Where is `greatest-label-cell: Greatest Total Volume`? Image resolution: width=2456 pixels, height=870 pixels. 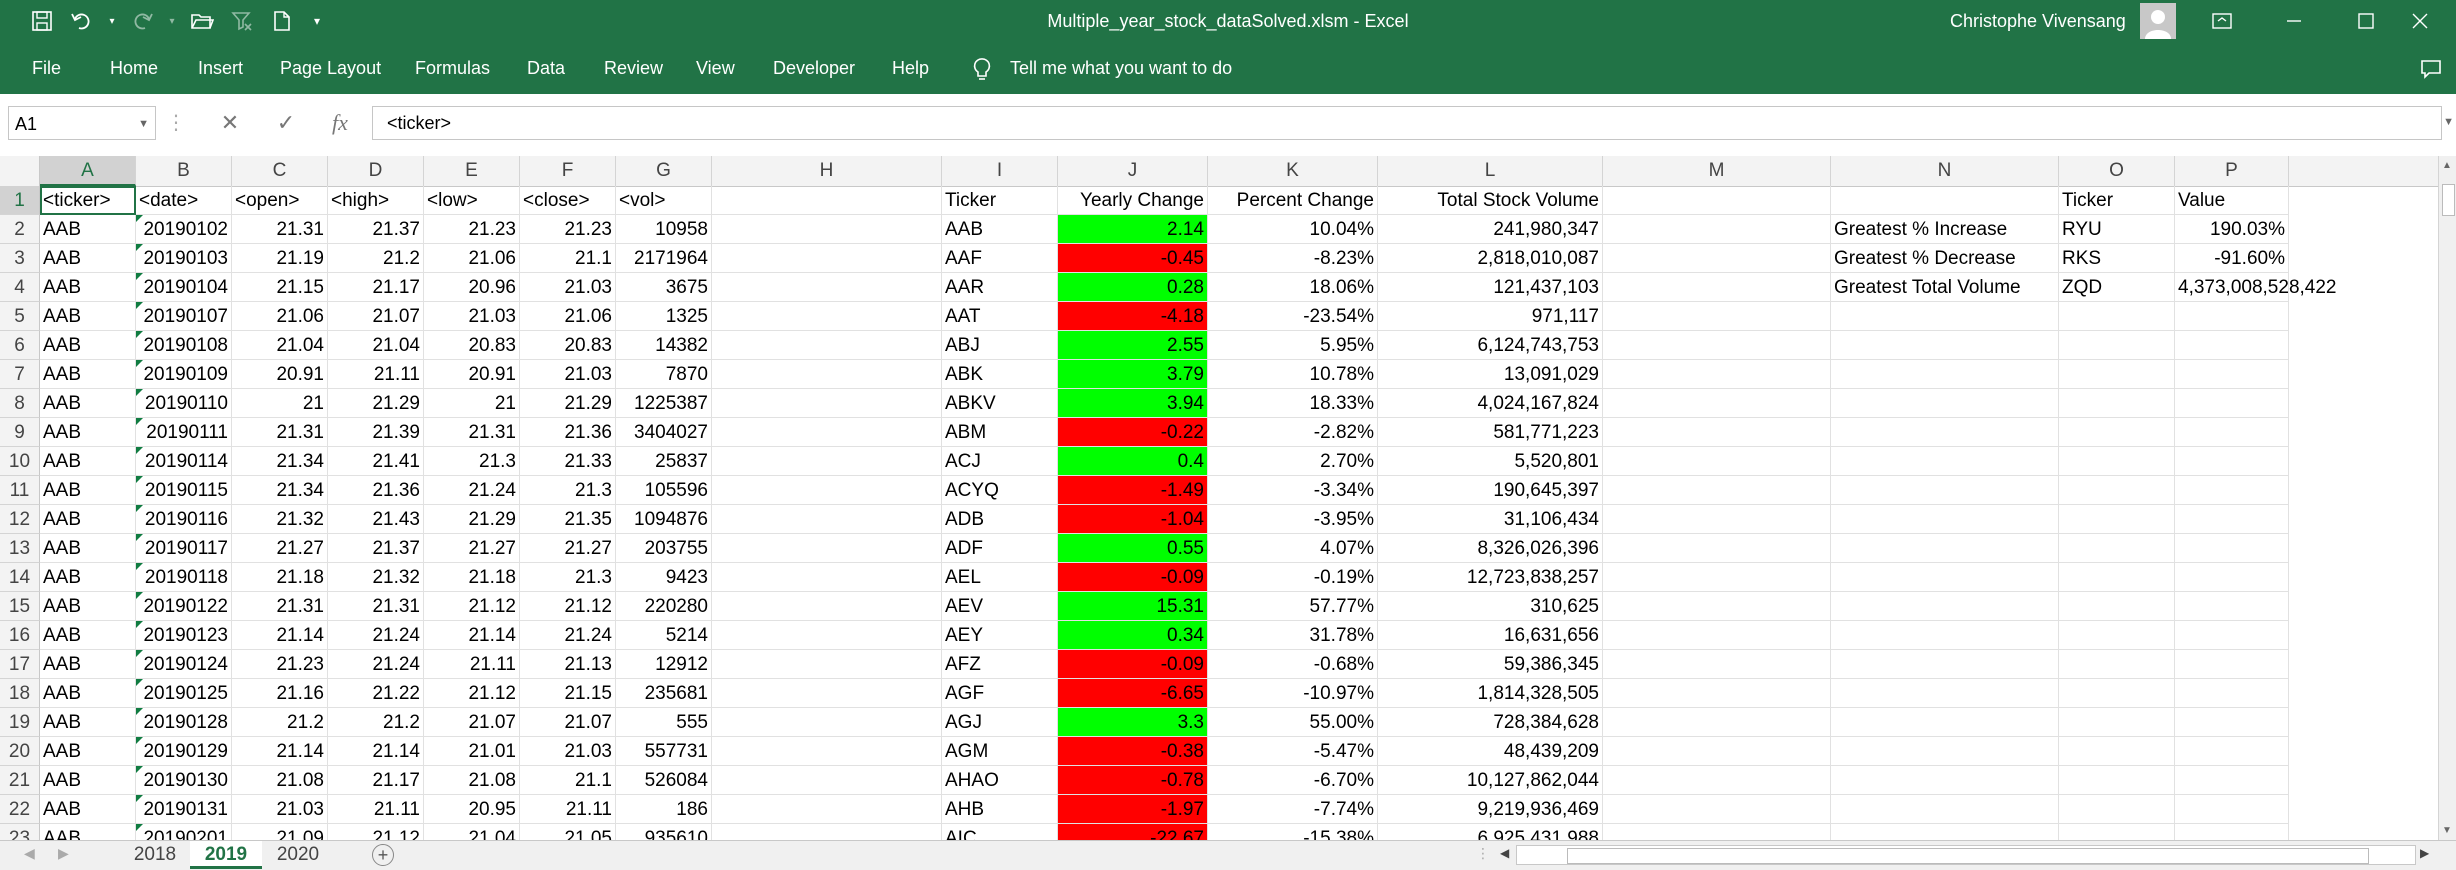
greatest-label-cell: Greatest Total Volume is located at coordinates (1945, 287).